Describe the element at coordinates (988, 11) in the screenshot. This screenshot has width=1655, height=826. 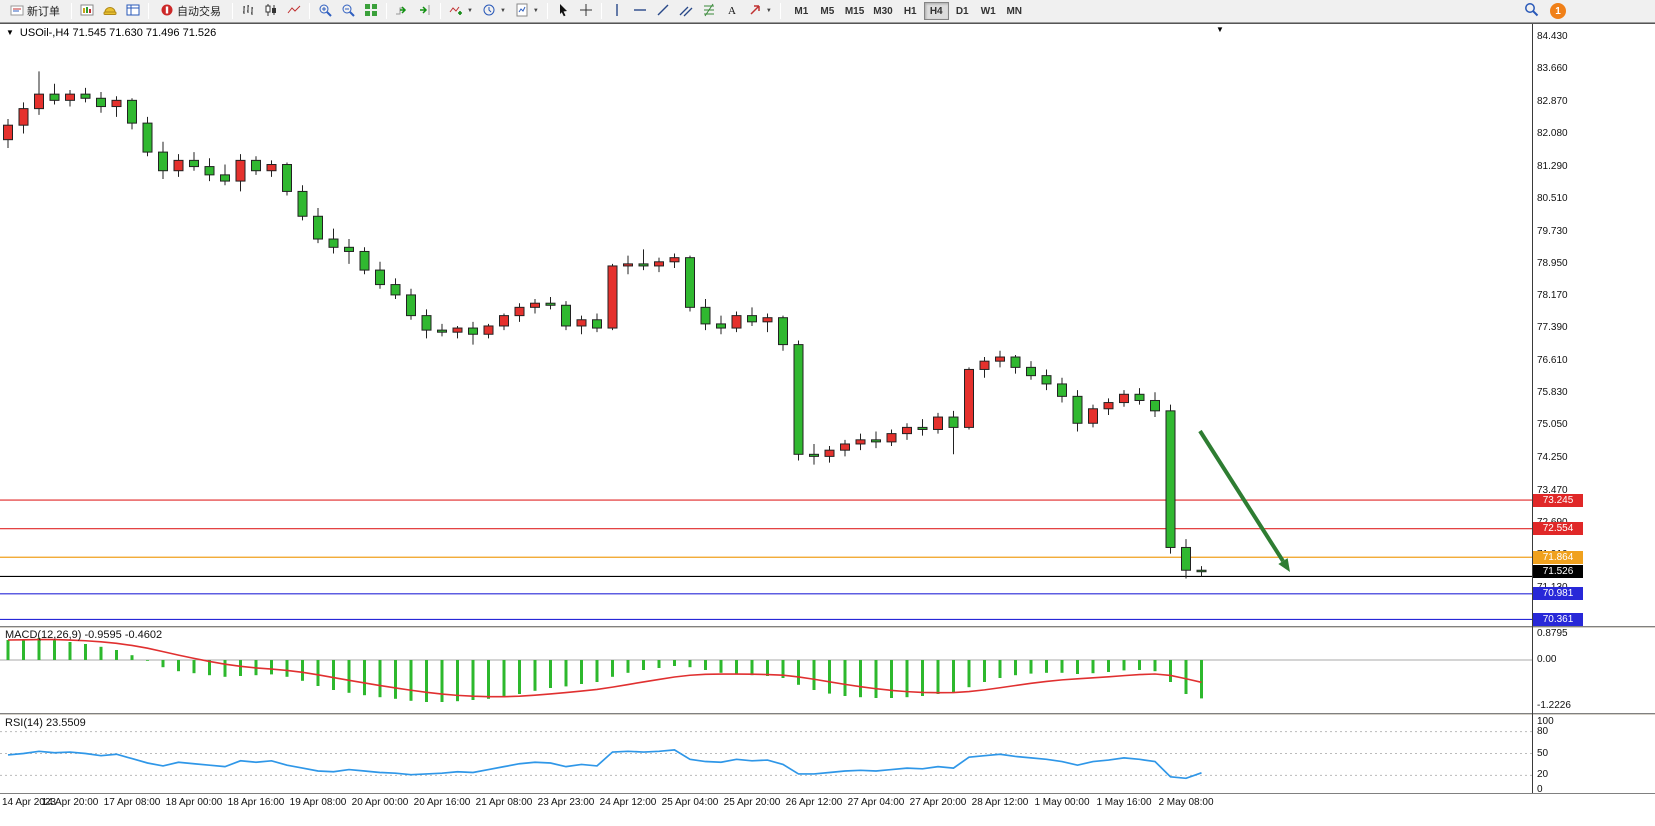
I see `timeframe-button-W1: W1` at that location.